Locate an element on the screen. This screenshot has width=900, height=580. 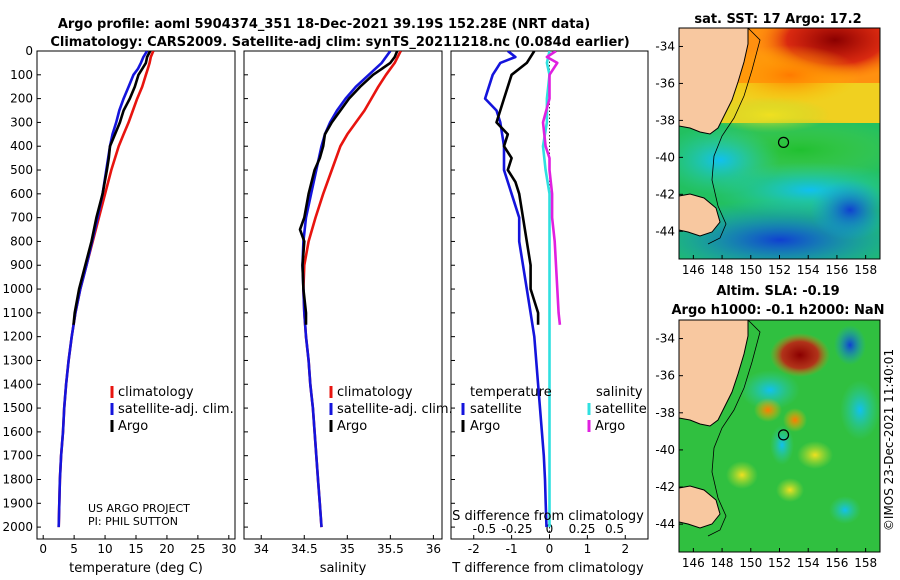
sst-map-axes: 146 148 150 152 154 156 158 -34 -36 -38 -40 -42 -44 is located at coordinates (766, 158).